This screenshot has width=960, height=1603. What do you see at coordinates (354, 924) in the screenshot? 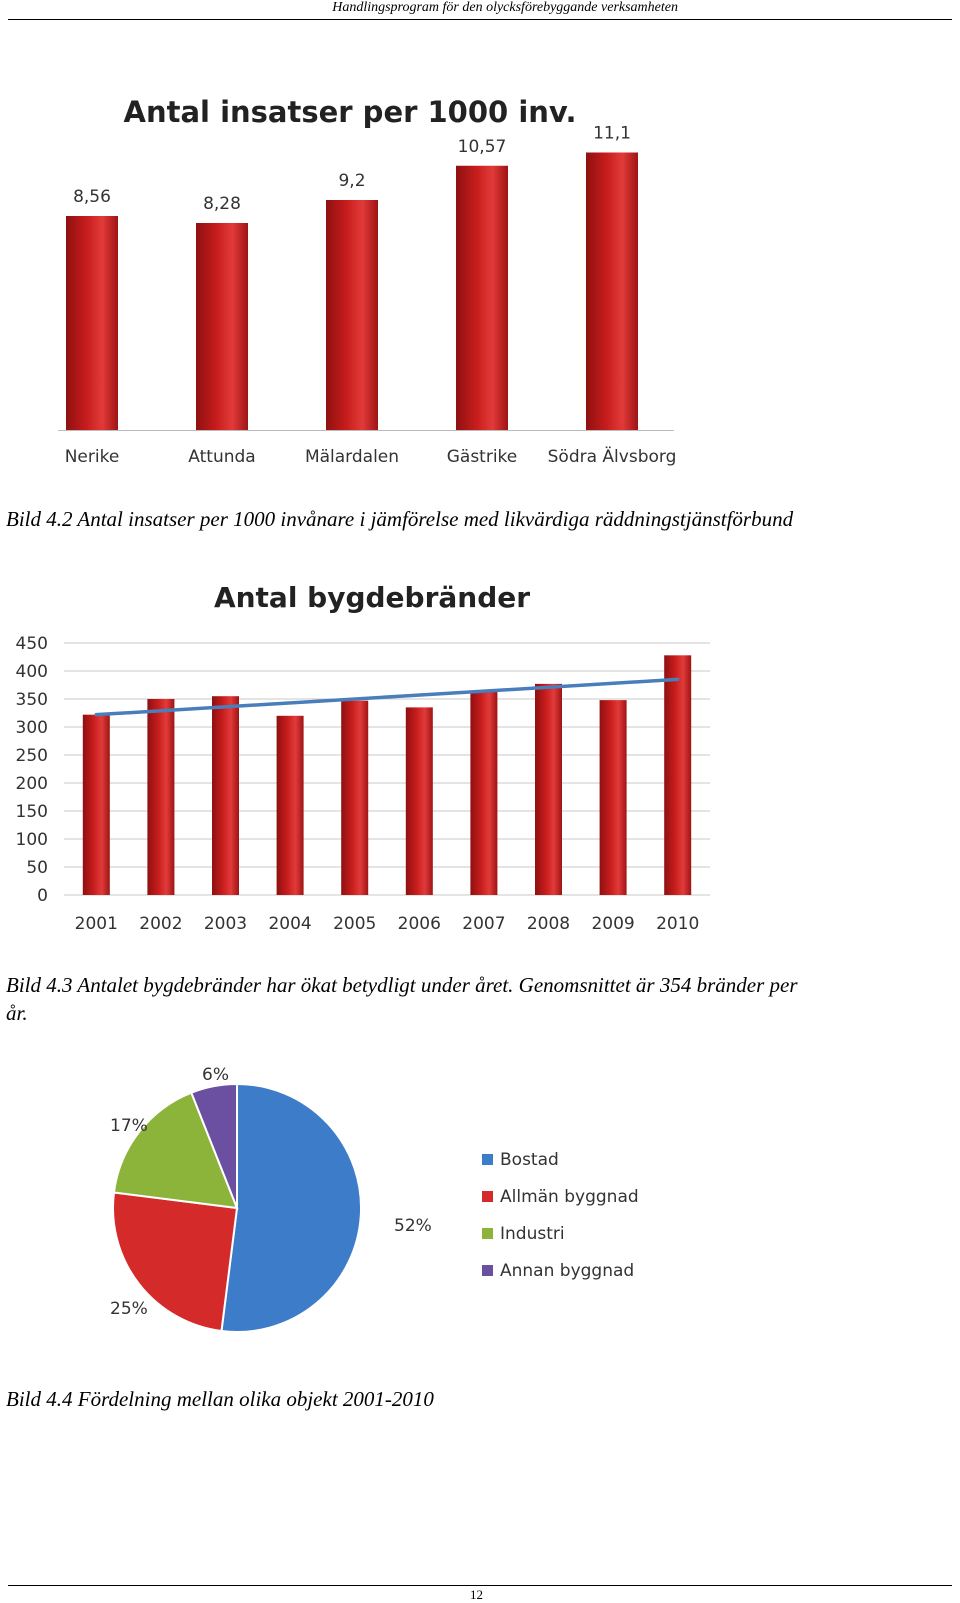
I see `chart-bygdebrander-x-label: 2005` at bounding box center [354, 924].